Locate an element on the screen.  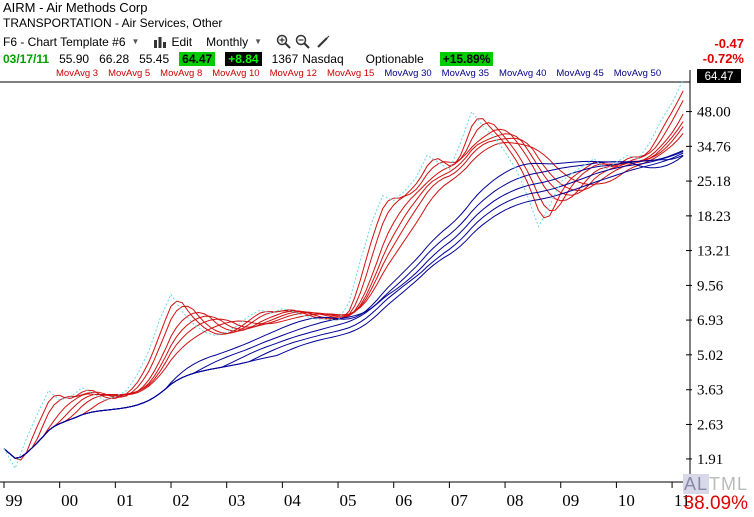
legend-entry: MovAvg 12 is located at coordinates (293, 73).